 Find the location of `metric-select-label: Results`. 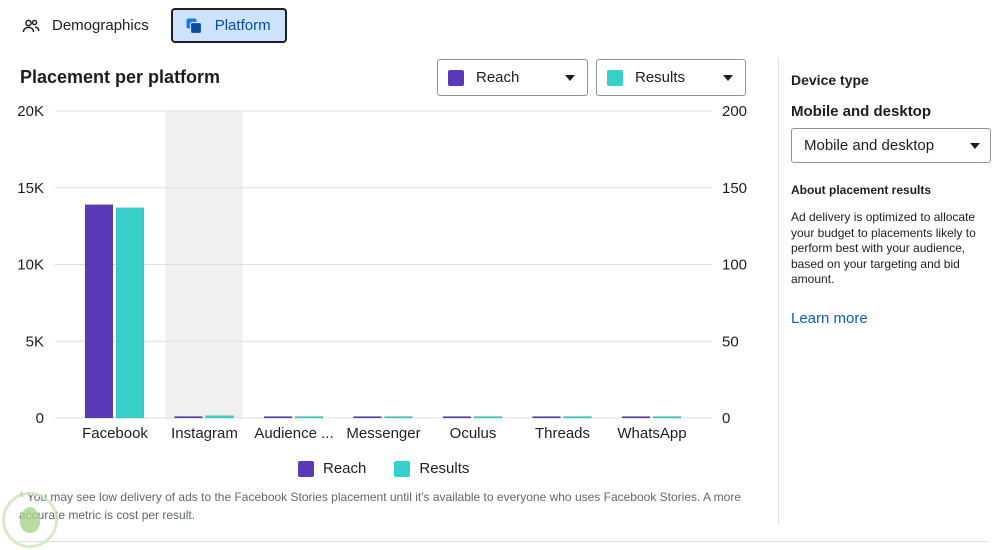

metric-select-label: Results is located at coordinates (660, 77).